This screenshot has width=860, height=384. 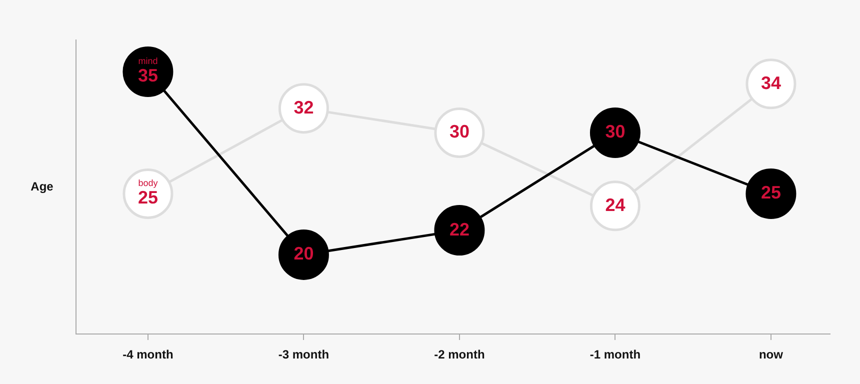 I want to click on x-tick-label: -4 month, so click(x=148, y=355).